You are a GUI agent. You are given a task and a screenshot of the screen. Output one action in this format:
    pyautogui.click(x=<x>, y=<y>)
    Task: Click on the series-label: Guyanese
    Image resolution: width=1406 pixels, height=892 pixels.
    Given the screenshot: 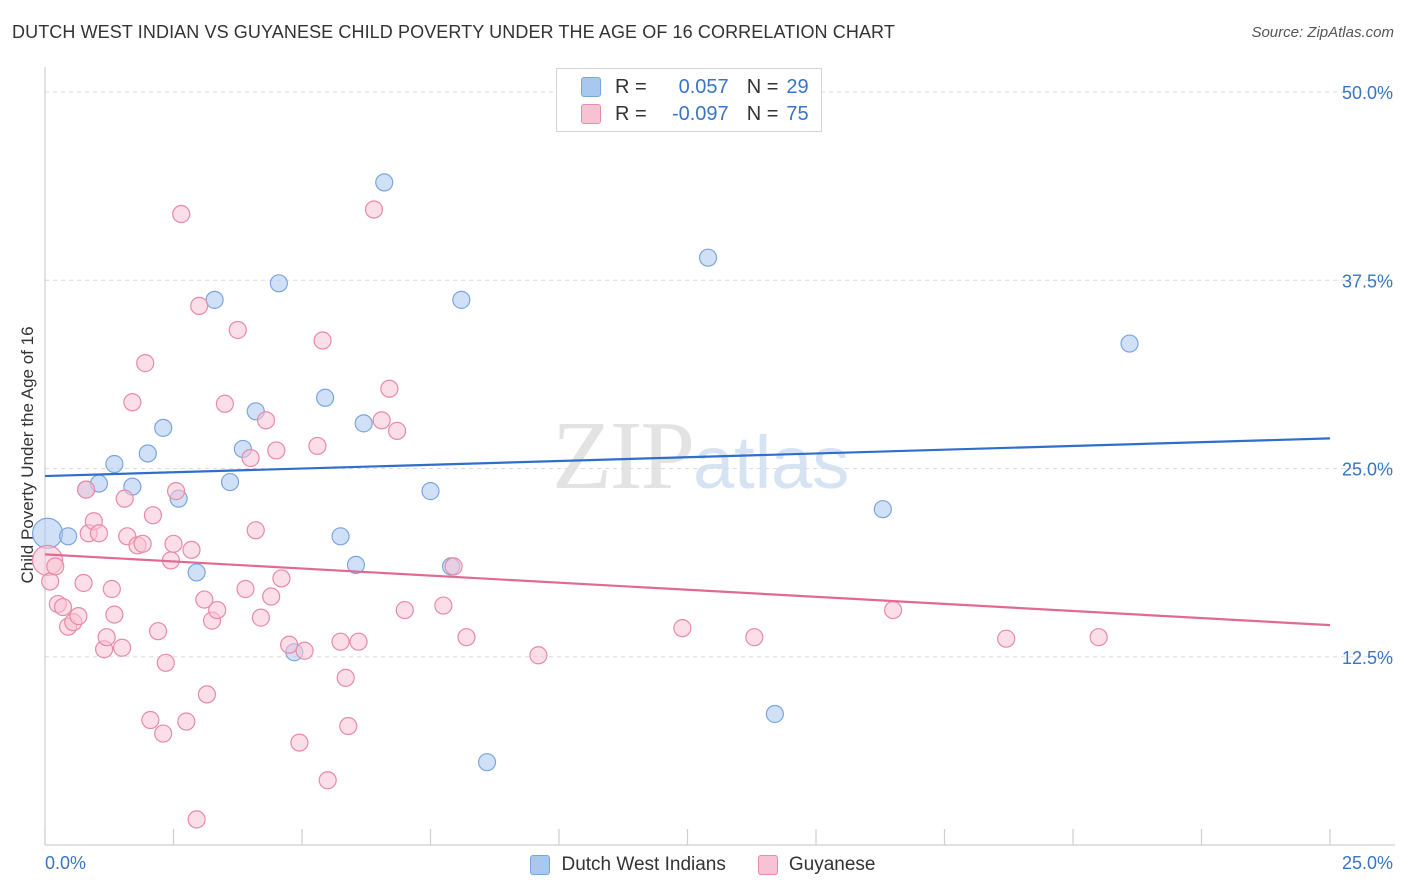 What is the action you would take?
    pyautogui.click(x=832, y=864)
    